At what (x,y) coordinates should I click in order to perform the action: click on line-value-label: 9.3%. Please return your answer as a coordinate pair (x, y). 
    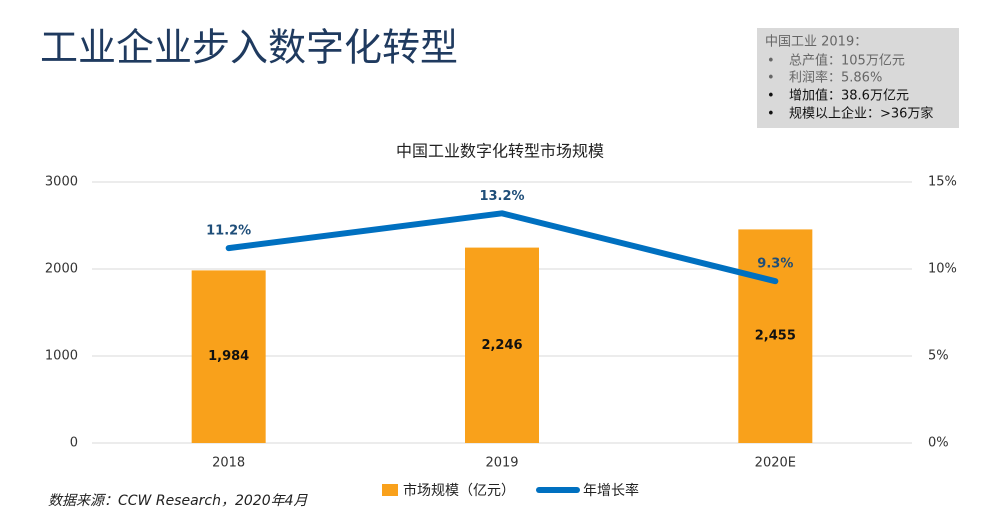
    Looking at the image, I should click on (775, 264).